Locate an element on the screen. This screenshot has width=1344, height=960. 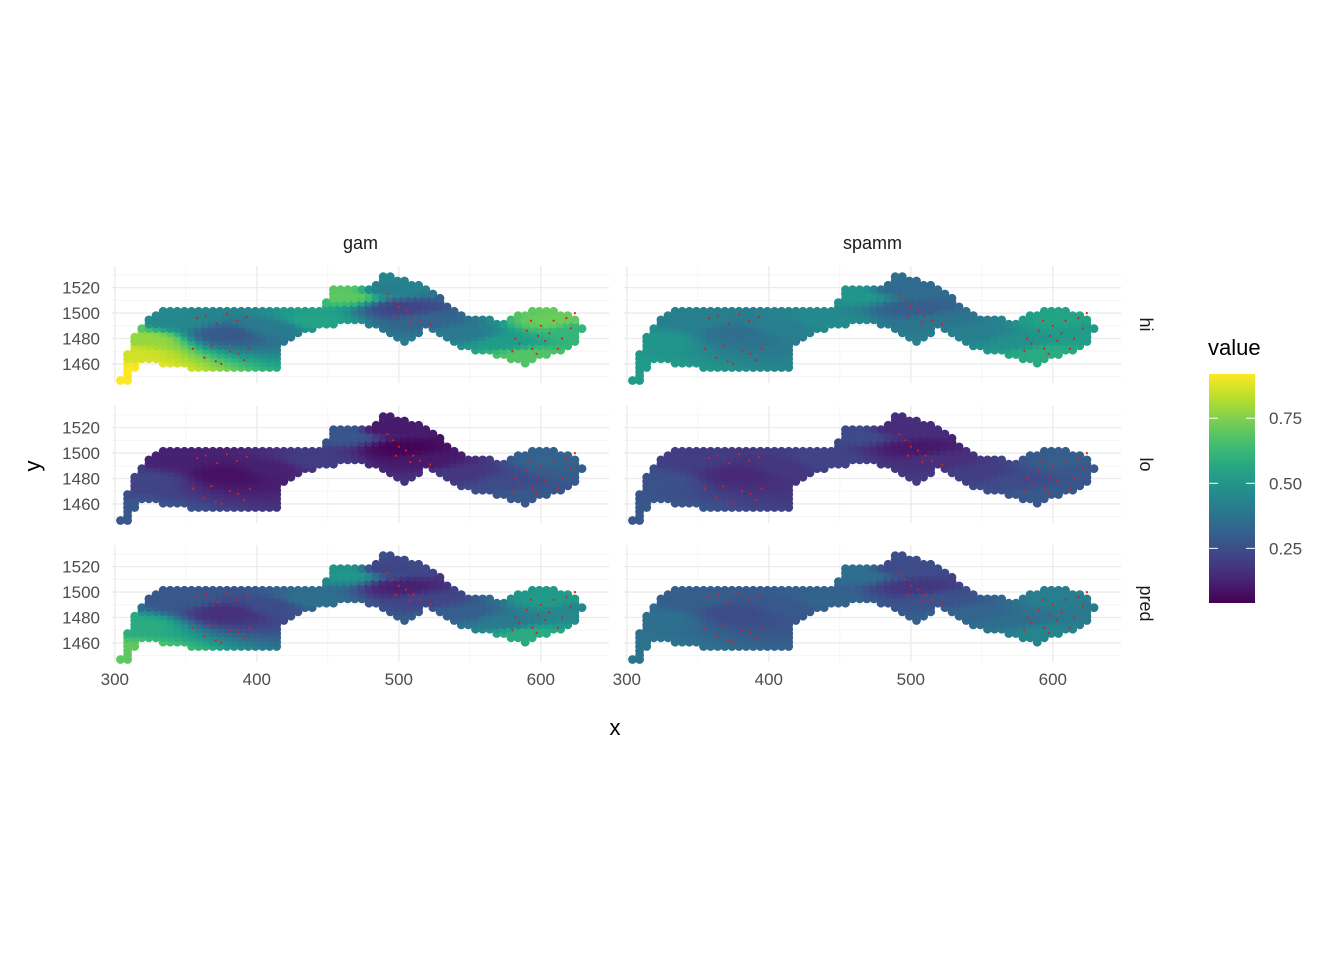
y-tick-label: 1520 is located at coordinates (81, 567).